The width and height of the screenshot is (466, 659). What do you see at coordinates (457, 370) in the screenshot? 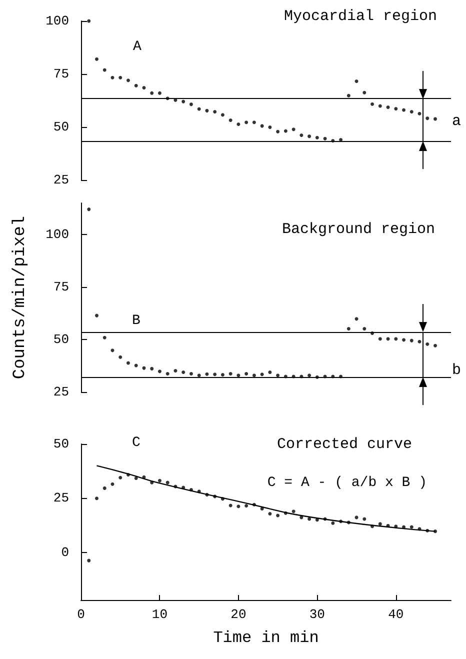
I see `text: b` at bounding box center [457, 370].